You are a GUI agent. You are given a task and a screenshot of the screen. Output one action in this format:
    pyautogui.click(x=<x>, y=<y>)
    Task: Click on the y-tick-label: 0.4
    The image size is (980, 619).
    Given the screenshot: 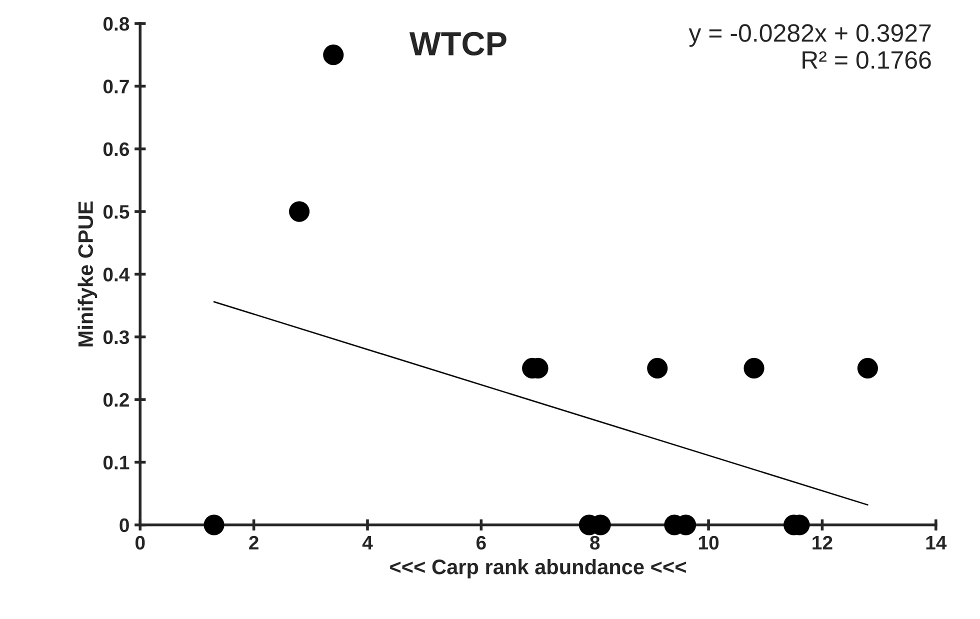 What is the action you would take?
    pyautogui.click(x=116, y=275)
    